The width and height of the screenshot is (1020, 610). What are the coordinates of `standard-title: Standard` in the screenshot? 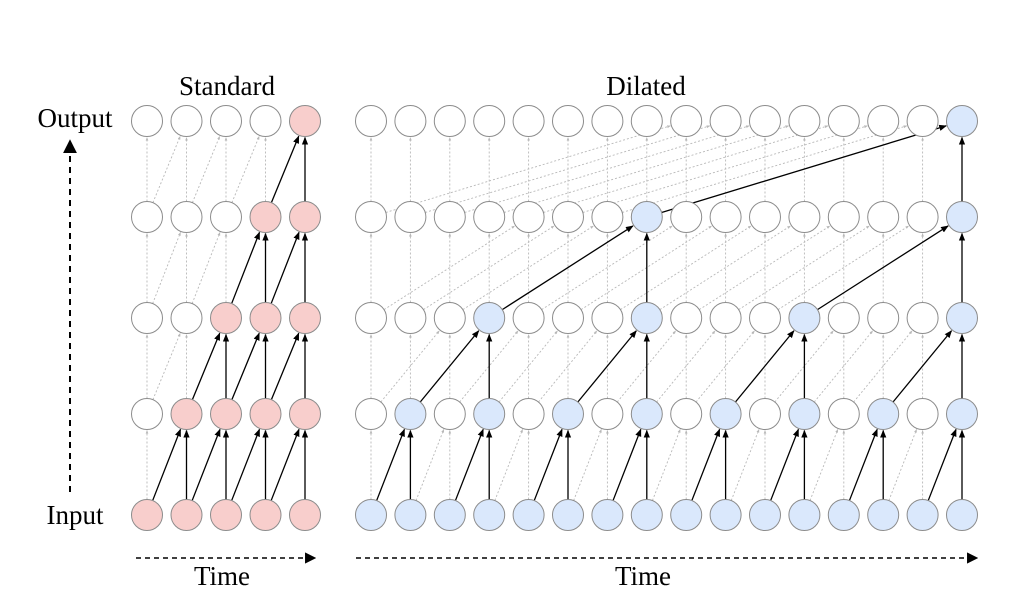 It's located at (227, 86).